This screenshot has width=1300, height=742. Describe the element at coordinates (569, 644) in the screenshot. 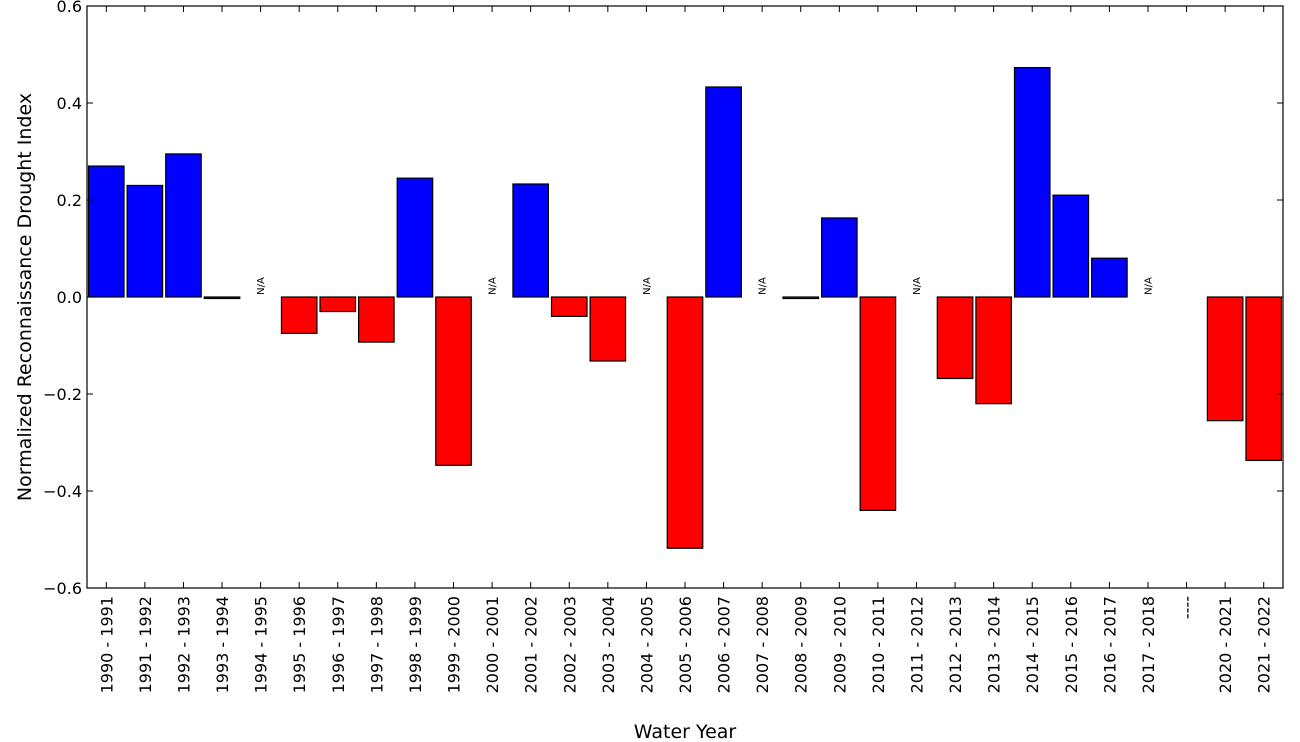

I see `x-tick-label-12: 2002 - 2003` at that location.